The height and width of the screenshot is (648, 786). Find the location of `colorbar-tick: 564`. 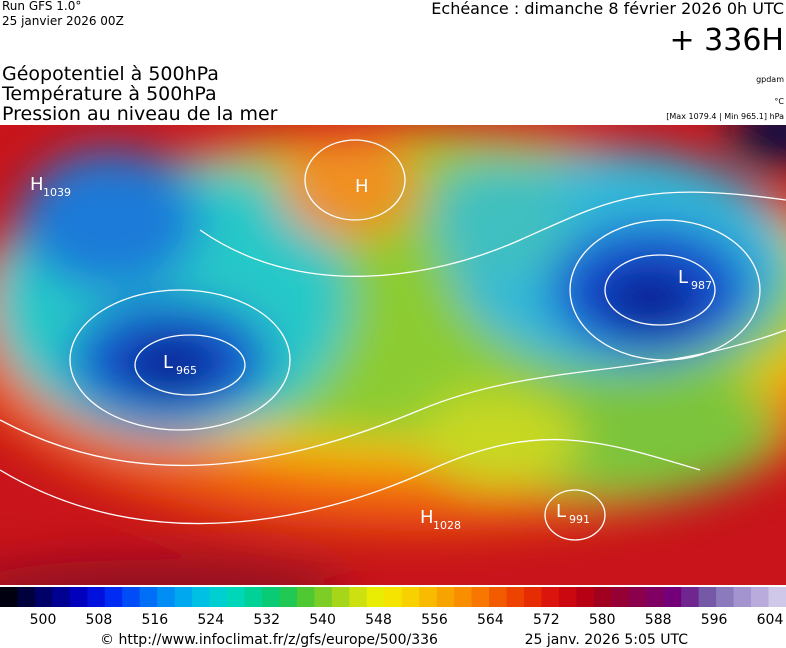

colorbar-tick: 564 is located at coordinates (490, 620).